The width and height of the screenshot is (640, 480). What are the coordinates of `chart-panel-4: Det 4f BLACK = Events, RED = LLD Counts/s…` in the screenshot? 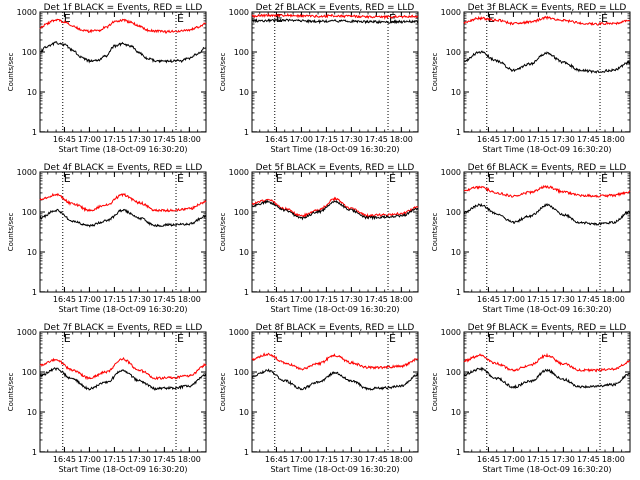 It's located at (107, 238).